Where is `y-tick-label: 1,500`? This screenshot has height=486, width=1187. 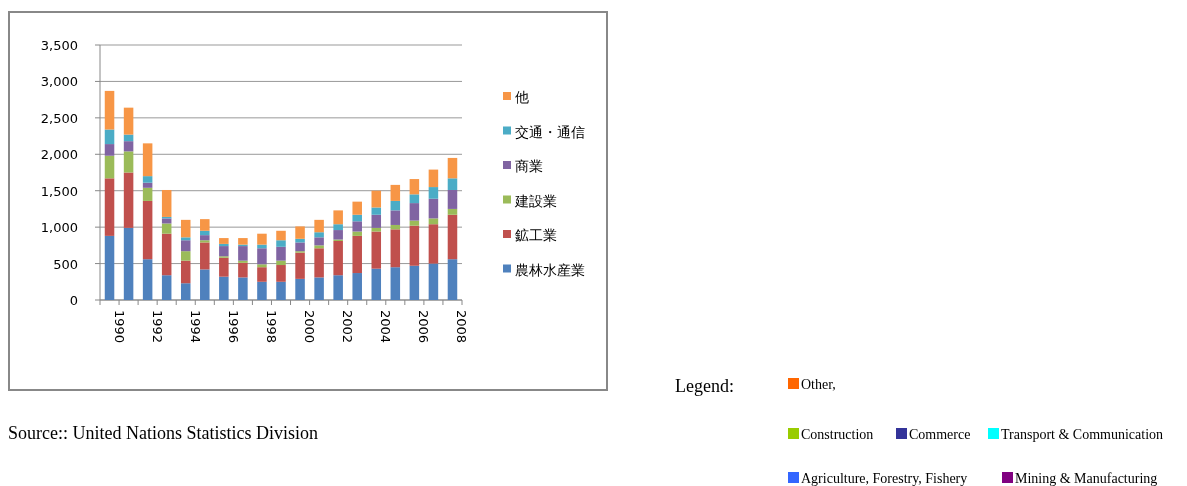
y-tick-label: 1,500 is located at coordinates (59, 191).